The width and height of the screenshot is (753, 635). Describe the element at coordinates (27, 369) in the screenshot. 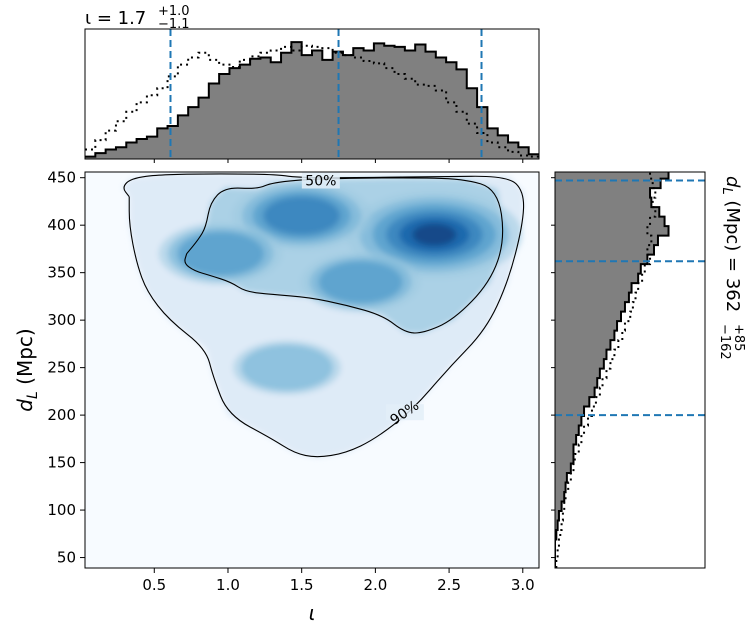

I see `y-axis-label: dL (Mpc)` at that location.